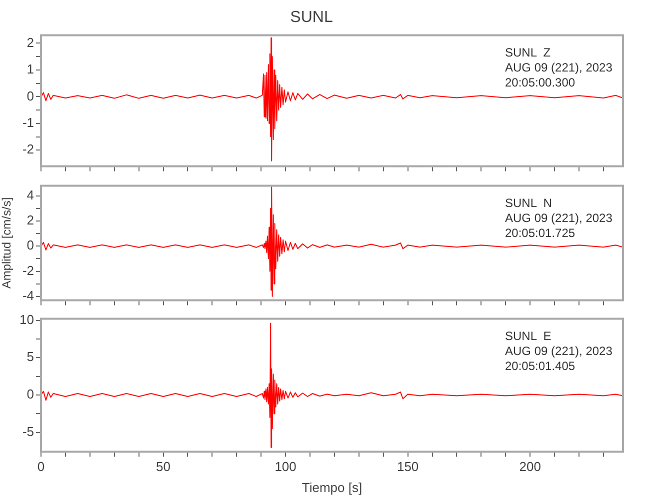  Describe the element at coordinates (528, 203) in the screenshot. I see `annotation: SUNL N` at that location.